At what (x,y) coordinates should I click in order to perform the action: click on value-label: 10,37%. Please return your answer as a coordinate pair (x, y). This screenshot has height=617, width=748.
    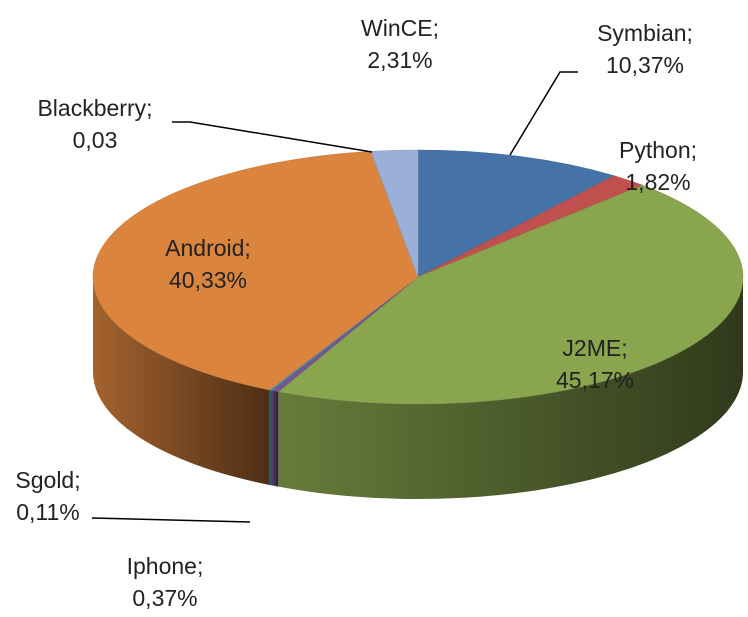
    Looking at the image, I should click on (645, 65).